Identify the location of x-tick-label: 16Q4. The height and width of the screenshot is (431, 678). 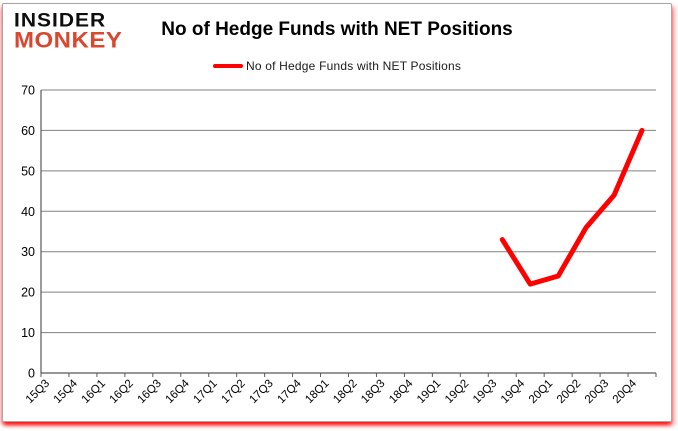
(178, 391).